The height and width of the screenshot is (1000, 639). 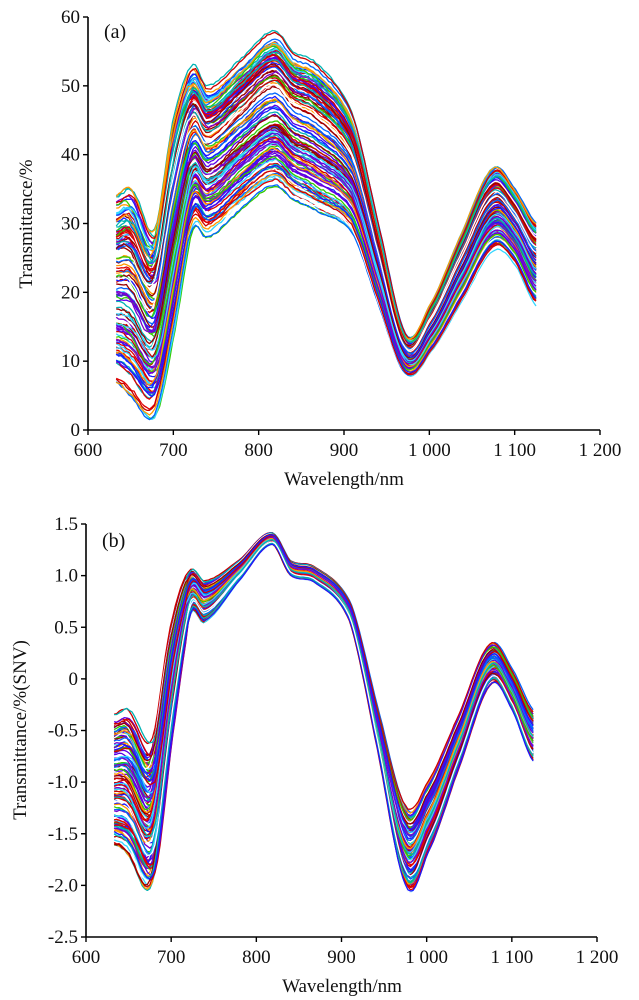 I want to click on y-axis-title-b: Transmittance/%(SNV), so click(x=20, y=730).